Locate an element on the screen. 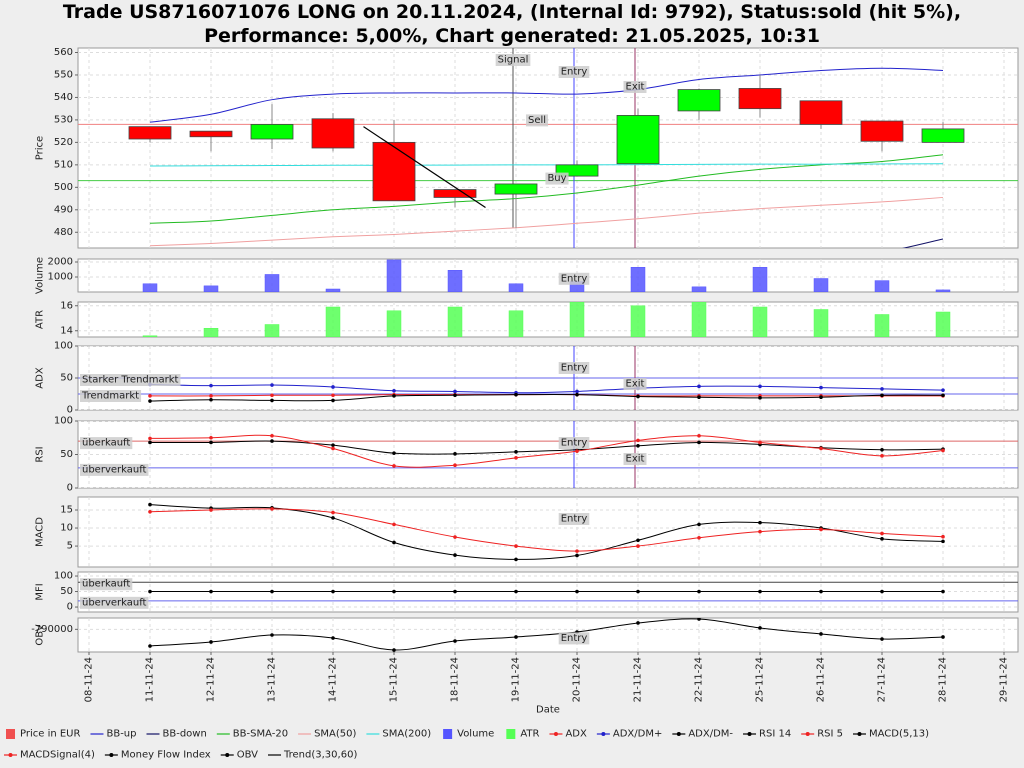 The height and width of the screenshot is (768, 1024). legend-label: Money Flow Index is located at coordinates (166, 755).